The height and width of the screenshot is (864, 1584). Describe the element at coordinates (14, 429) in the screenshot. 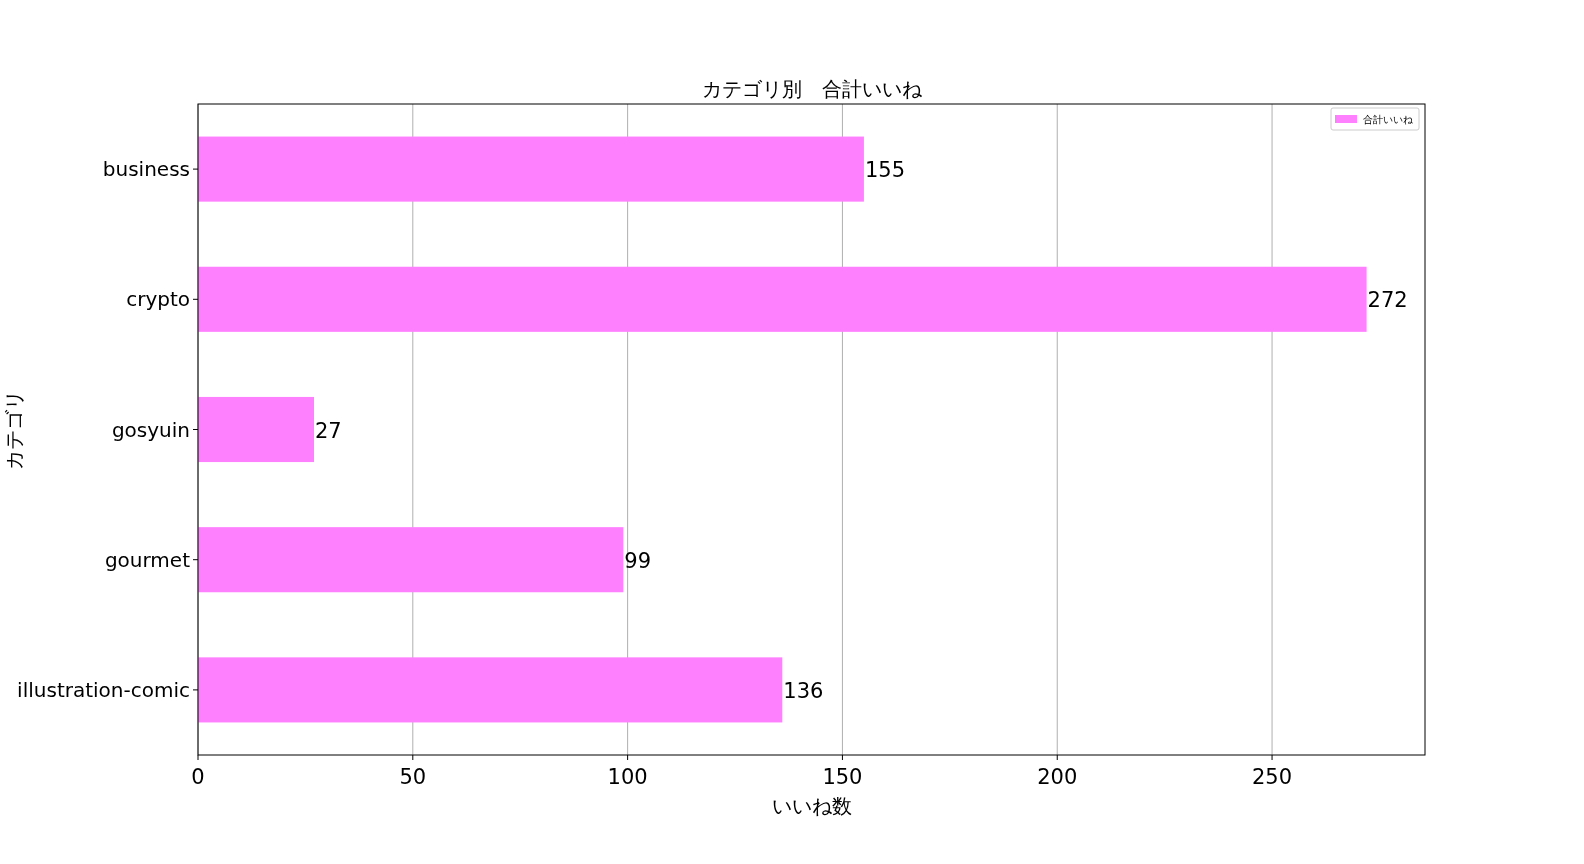

I see `y-axis-title: カテゴリ` at that location.